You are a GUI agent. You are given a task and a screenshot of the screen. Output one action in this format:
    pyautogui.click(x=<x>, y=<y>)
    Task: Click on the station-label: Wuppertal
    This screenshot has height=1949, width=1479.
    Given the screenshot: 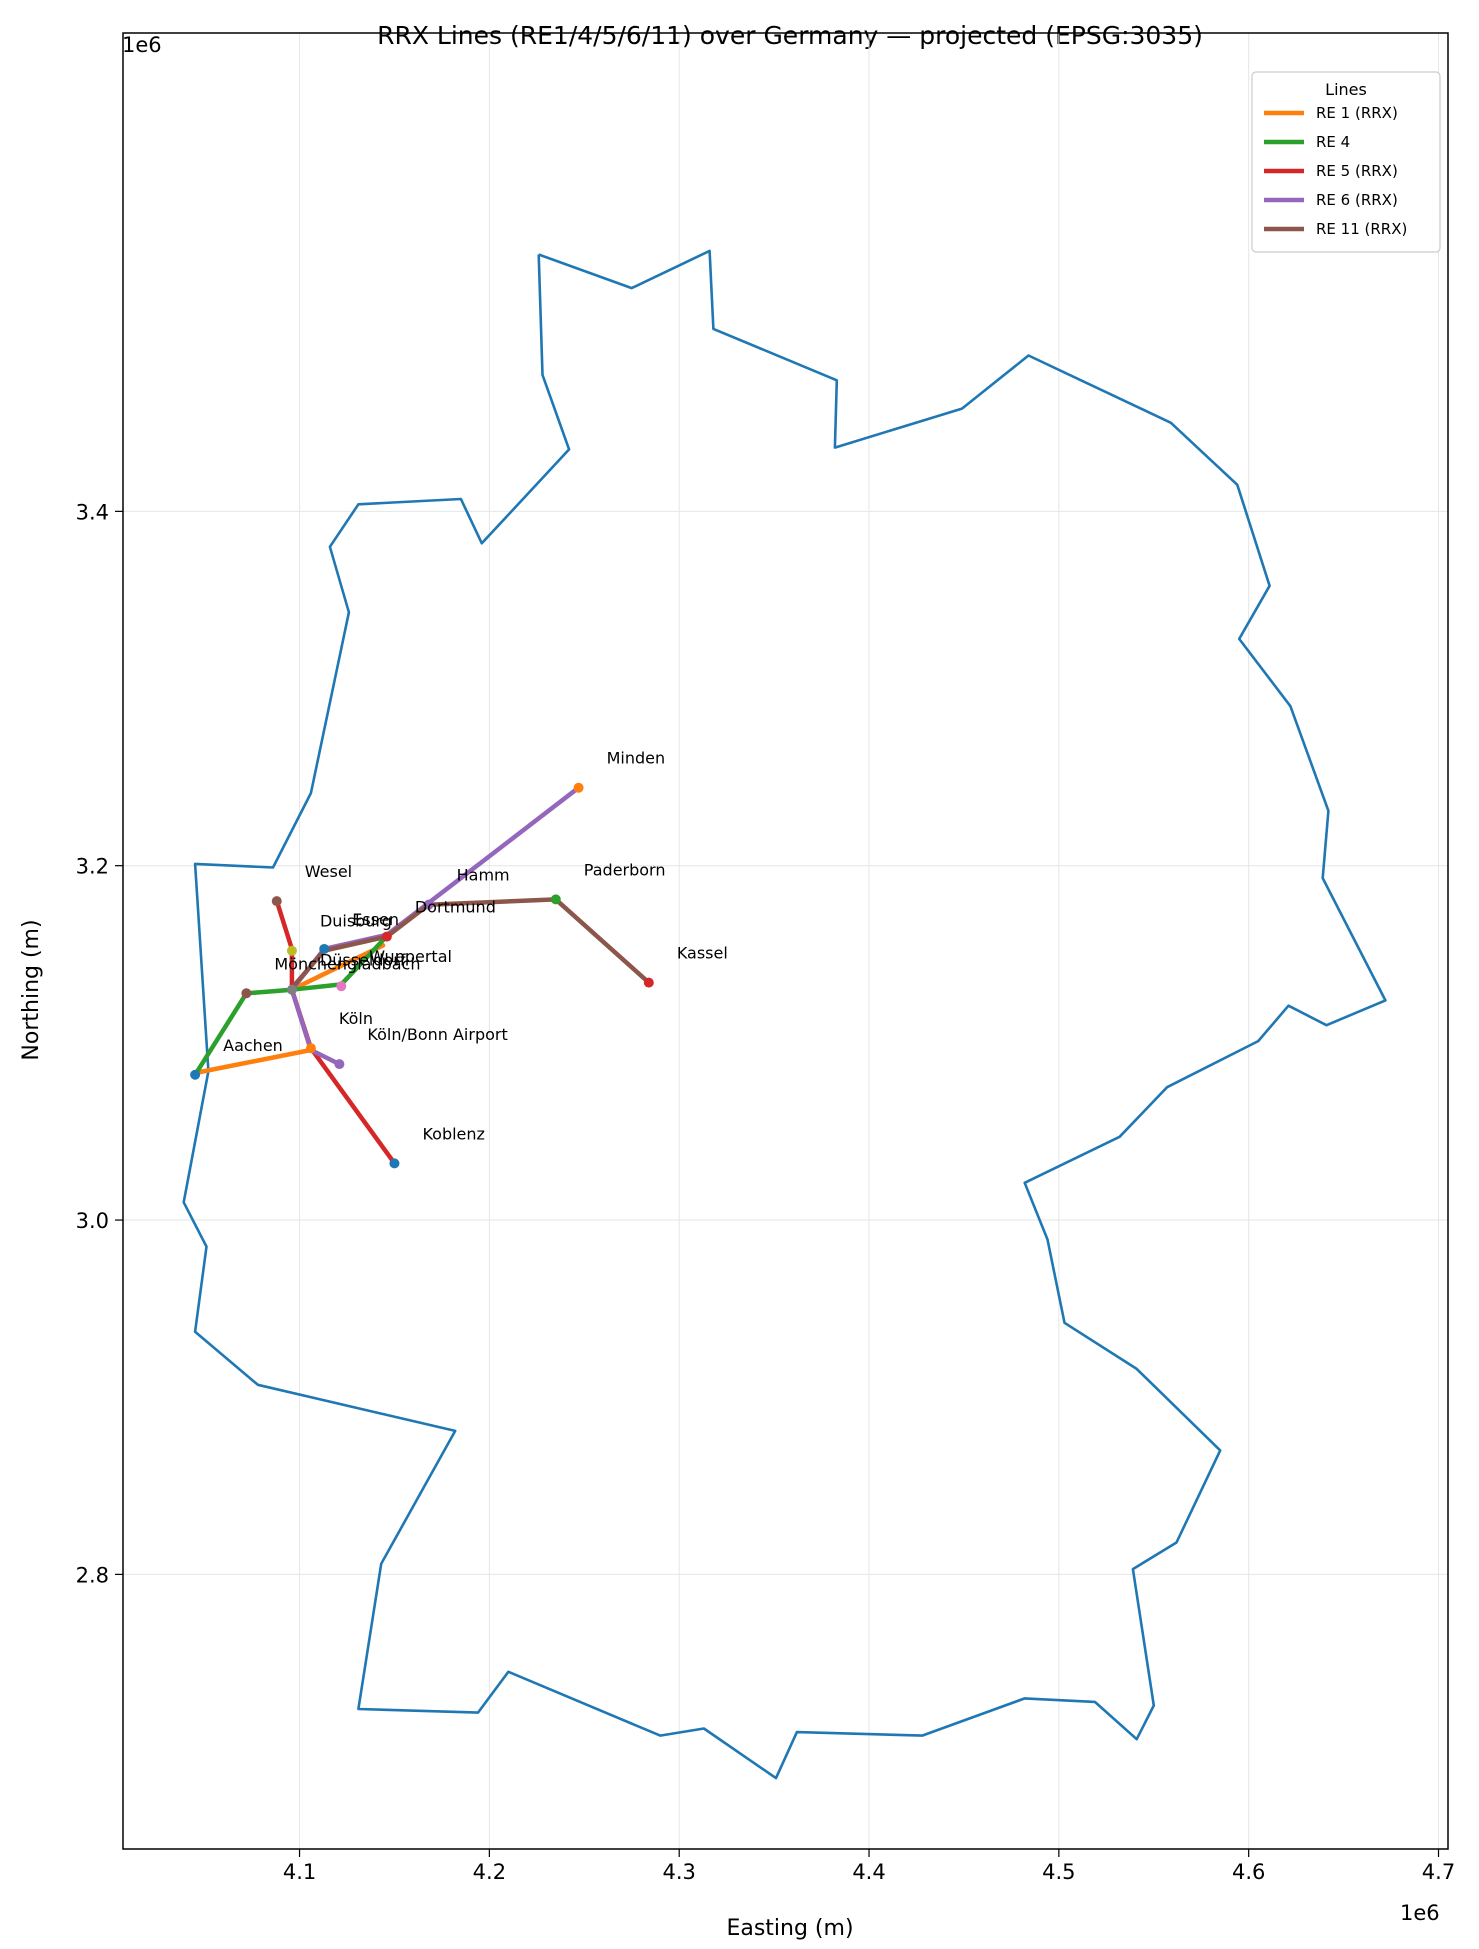 What is the action you would take?
    pyautogui.click(x=410, y=956)
    